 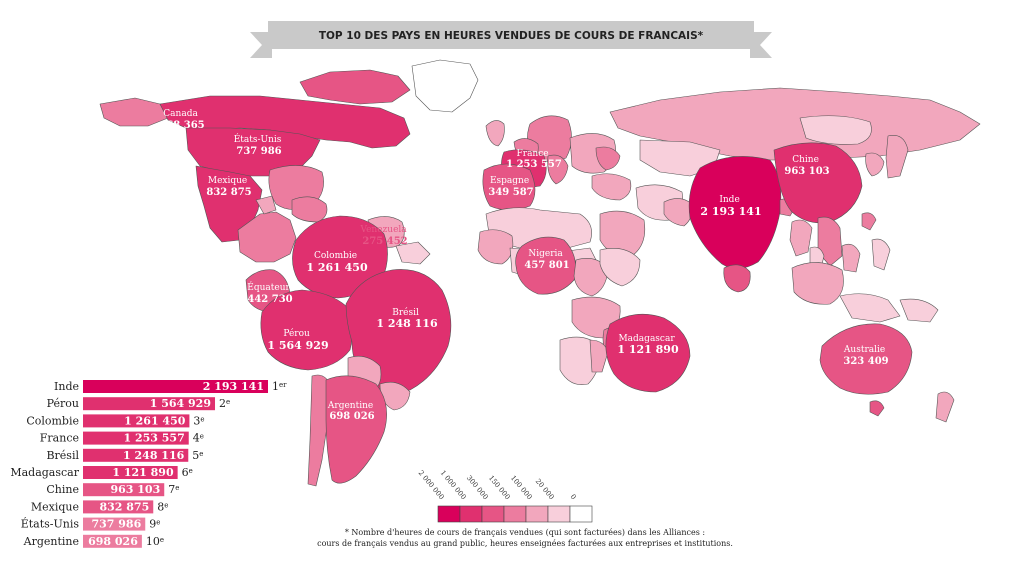 I want to click on legend-tick-4: 150 000, so click(x=499, y=487).